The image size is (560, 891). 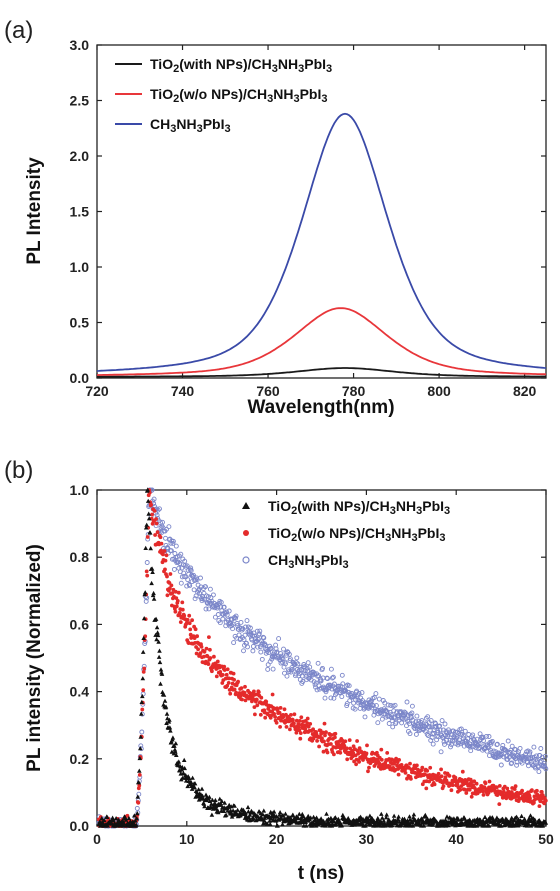 What do you see at coordinates (241, 65) in the screenshot?
I see `a-legend-label-0: TiO2(with NPs)/CH3NH3PbI3` at bounding box center [241, 65].